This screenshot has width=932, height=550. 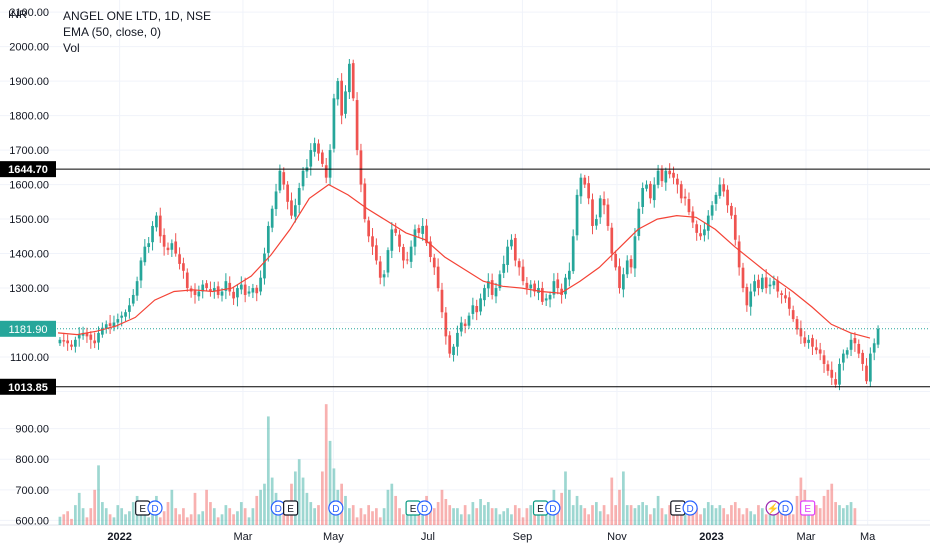 What do you see at coordinates (71, 48) in the screenshot?
I see `volume-legend: Vol` at bounding box center [71, 48].